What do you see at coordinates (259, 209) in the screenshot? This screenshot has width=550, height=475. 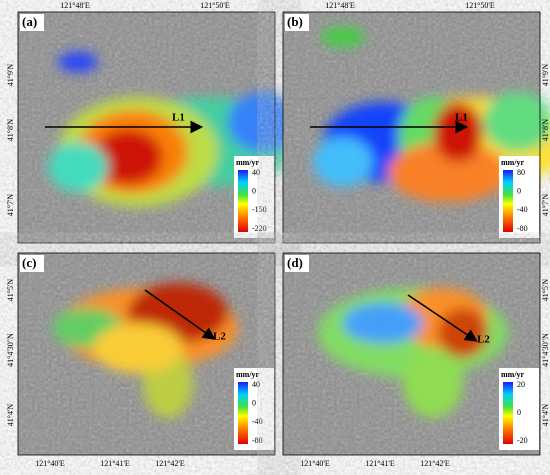 I see `colorbar-tick-label: -150` at bounding box center [259, 209].